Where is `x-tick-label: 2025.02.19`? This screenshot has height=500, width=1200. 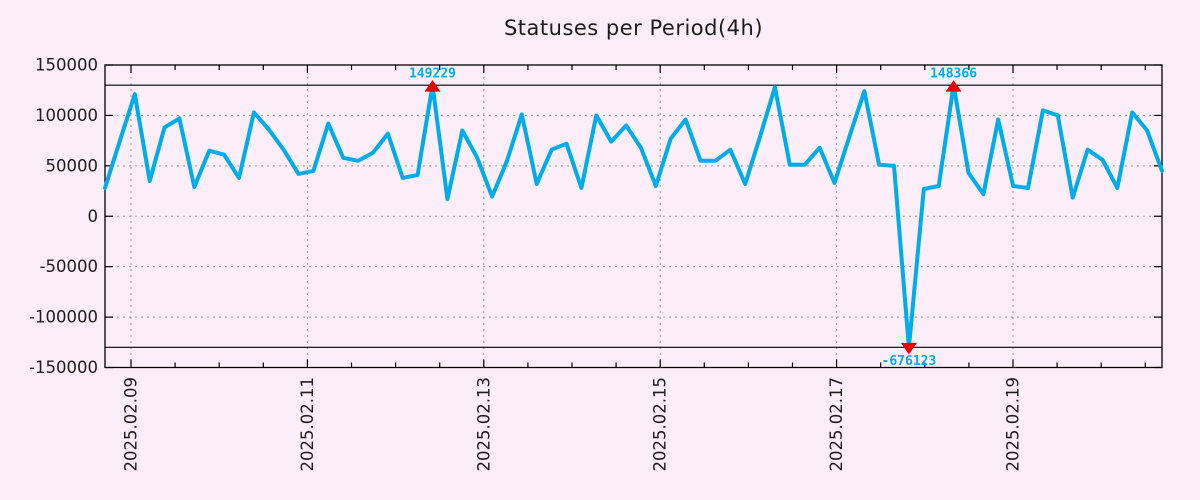
x-tick-label: 2025.02.19 is located at coordinates (1013, 424).